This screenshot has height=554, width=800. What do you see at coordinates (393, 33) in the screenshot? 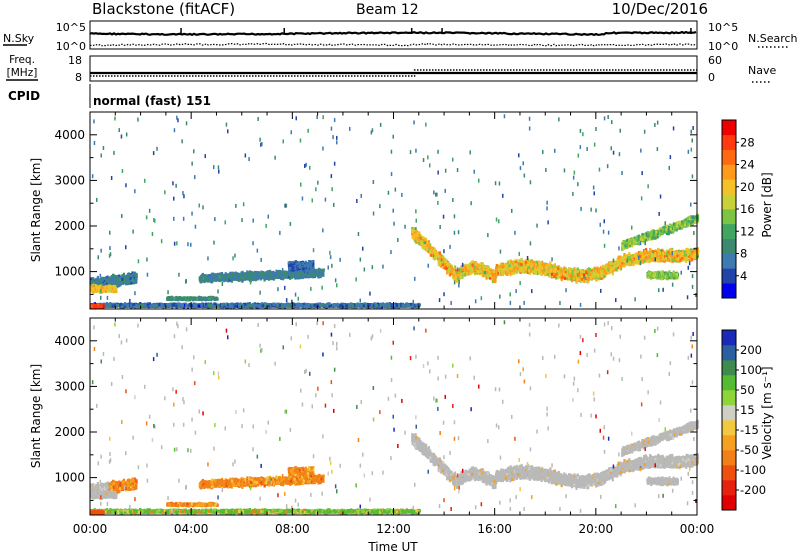
I see `nsky-line` at bounding box center [393, 33].